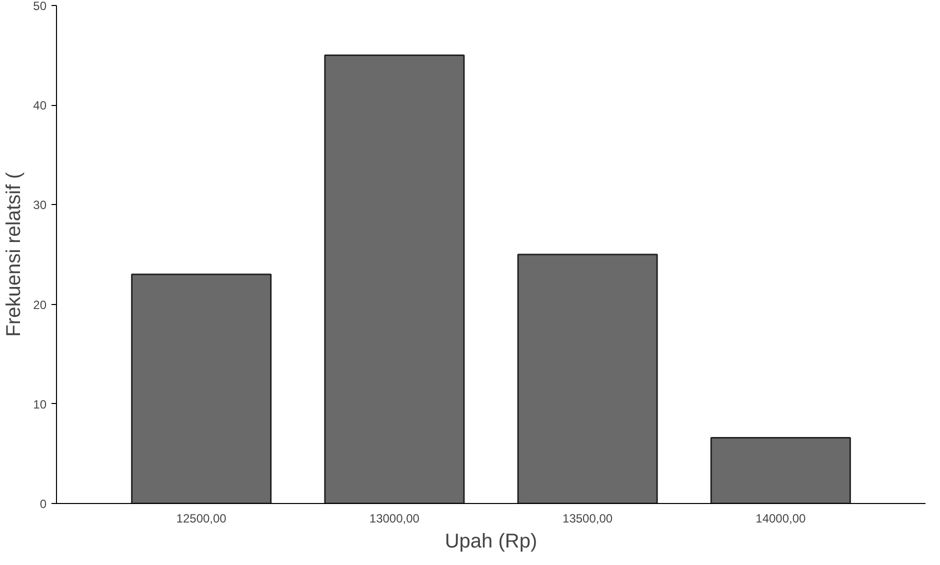  I want to click on x-tick-label: 14000,00, so click(781, 519).